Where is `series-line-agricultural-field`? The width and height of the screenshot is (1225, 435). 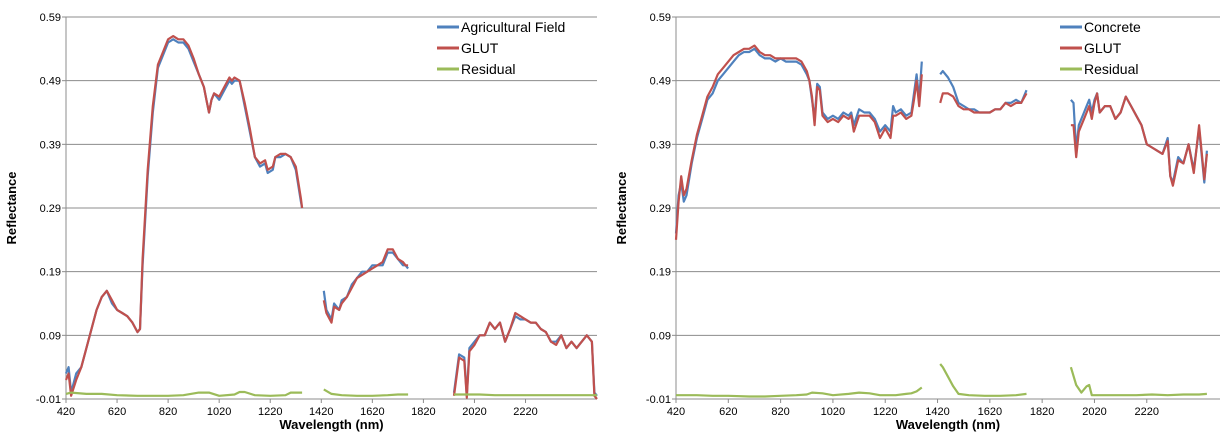 series-line-agricultural-field is located at coordinates (525, 356).